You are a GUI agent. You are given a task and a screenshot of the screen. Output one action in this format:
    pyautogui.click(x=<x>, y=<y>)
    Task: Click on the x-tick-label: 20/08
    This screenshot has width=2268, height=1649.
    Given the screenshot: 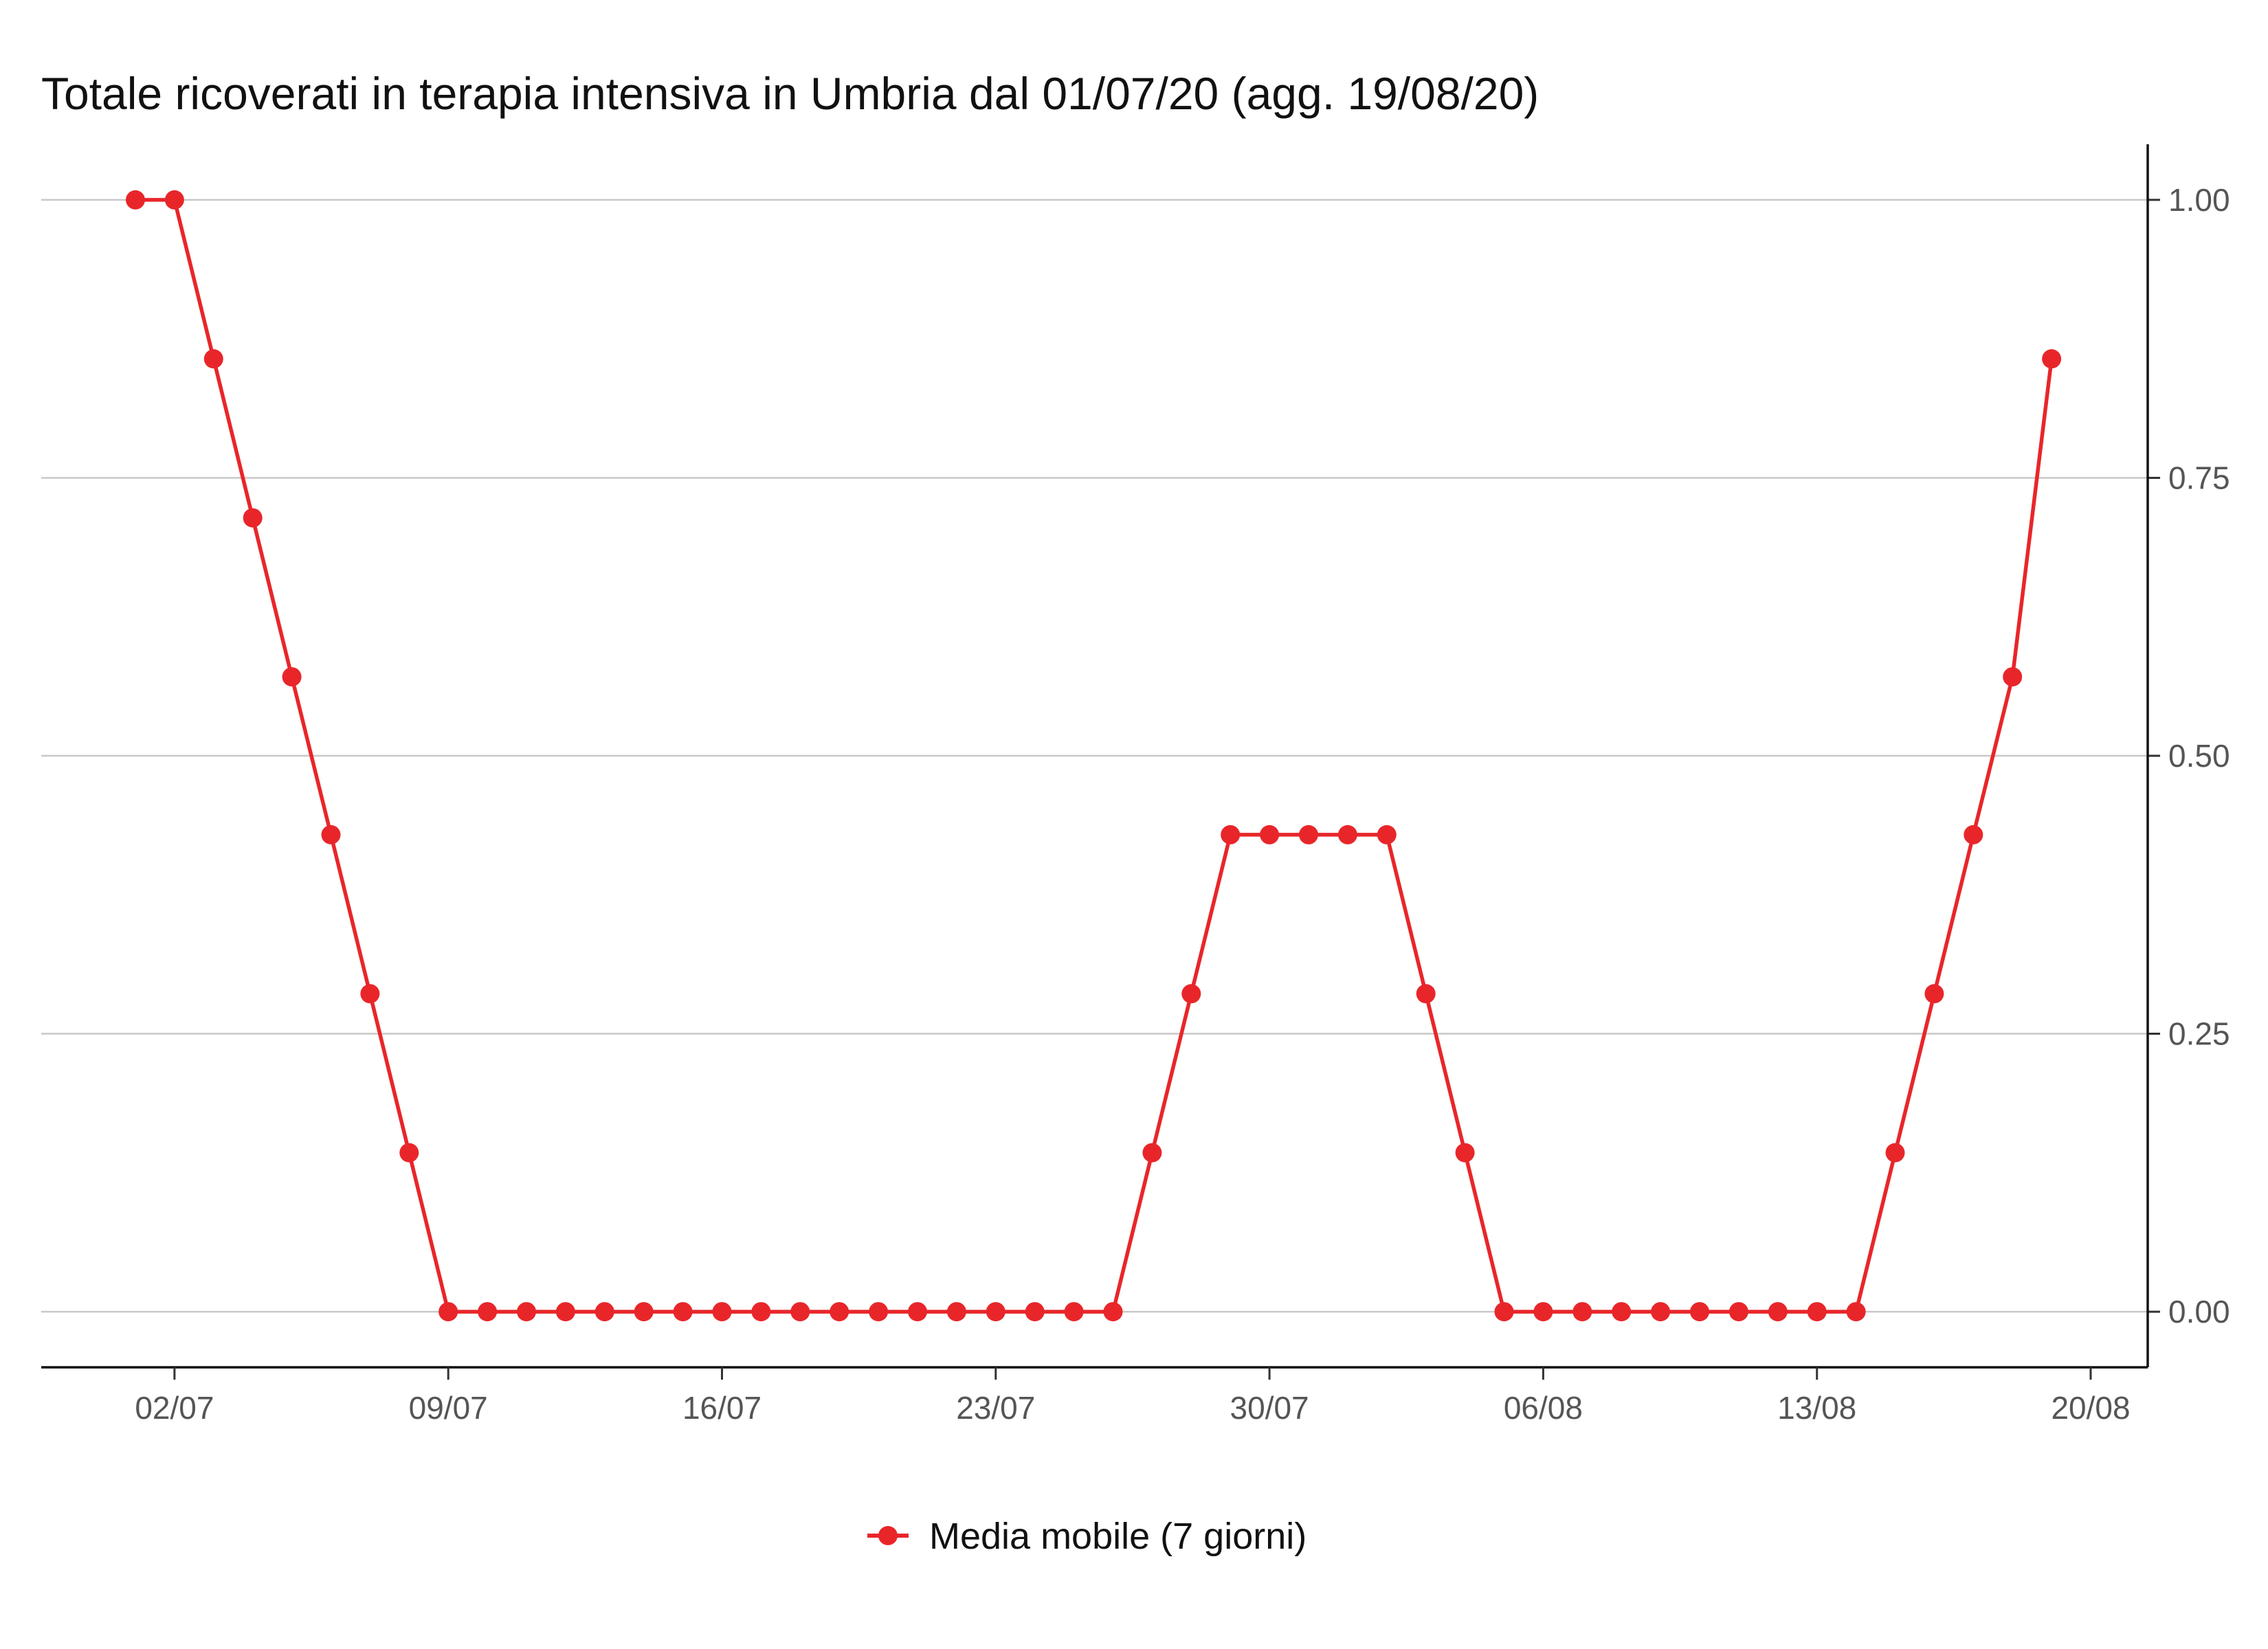 What is the action you would take?
    pyautogui.click(x=2090, y=1408)
    